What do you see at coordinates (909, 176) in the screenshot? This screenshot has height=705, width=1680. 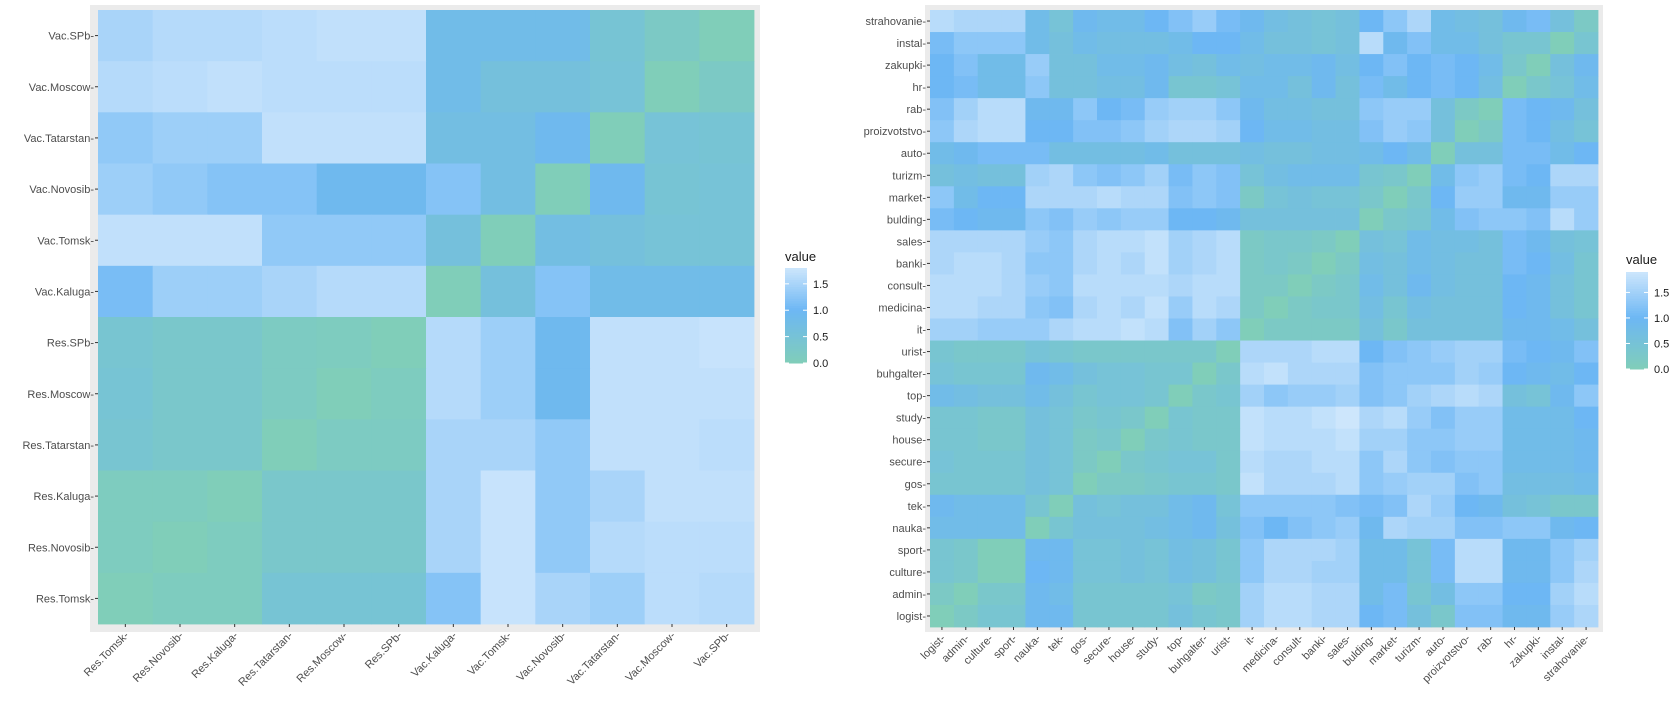 I see `y-tick-label: turizm-` at bounding box center [909, 176].